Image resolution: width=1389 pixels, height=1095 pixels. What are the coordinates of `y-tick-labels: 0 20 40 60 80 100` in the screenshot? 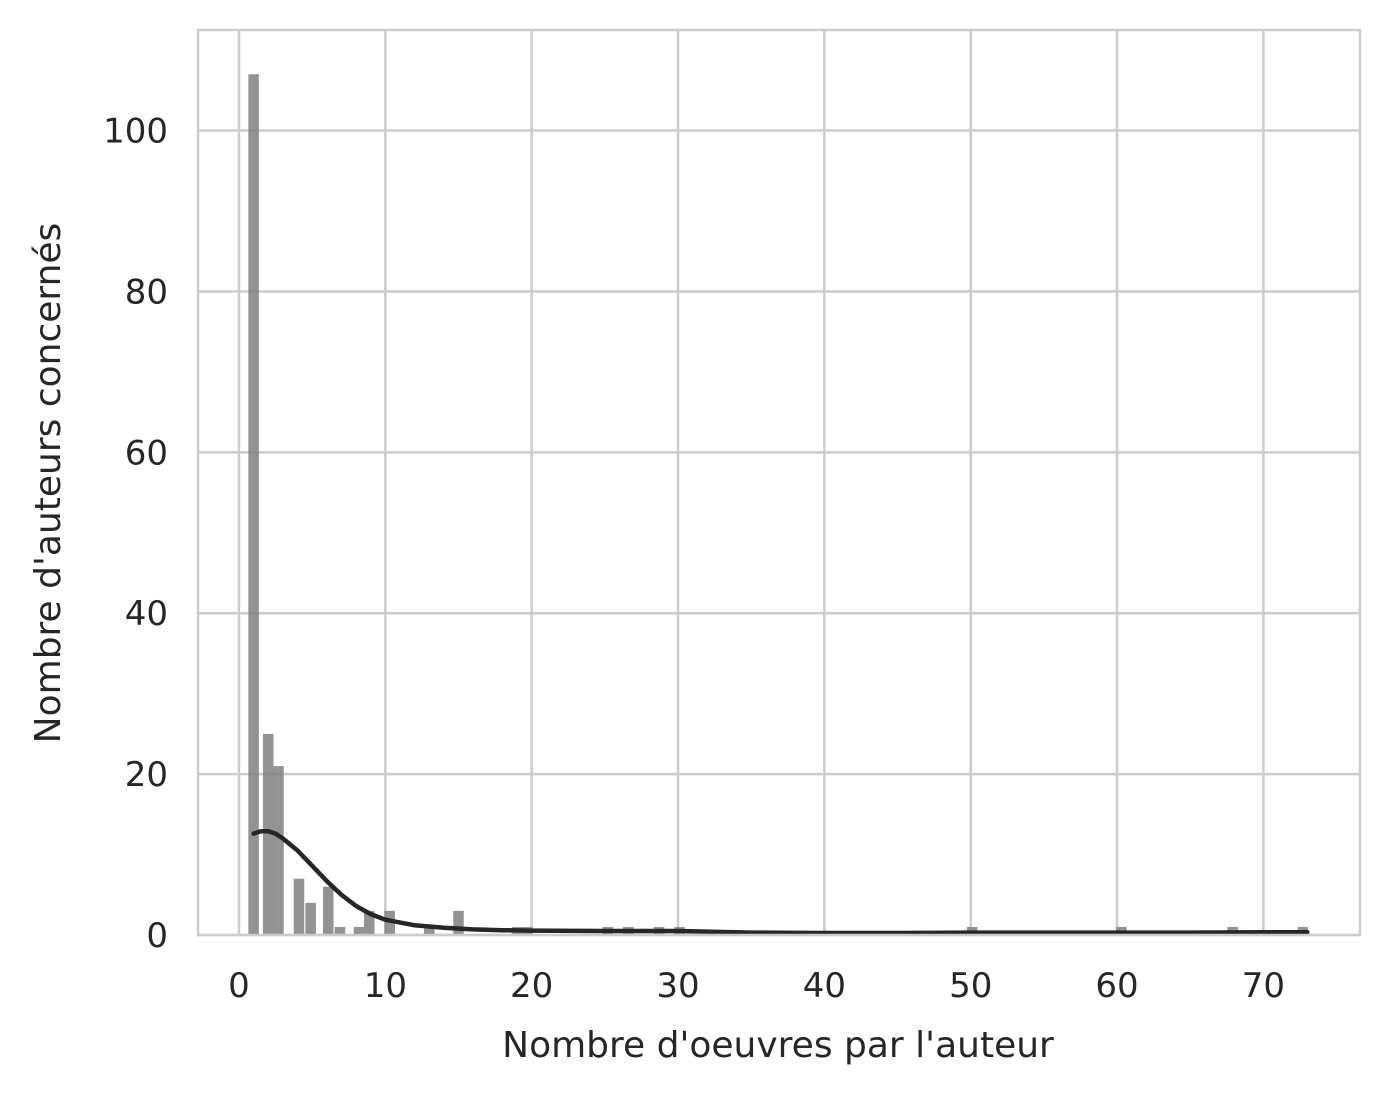 It's located at (135, 534).